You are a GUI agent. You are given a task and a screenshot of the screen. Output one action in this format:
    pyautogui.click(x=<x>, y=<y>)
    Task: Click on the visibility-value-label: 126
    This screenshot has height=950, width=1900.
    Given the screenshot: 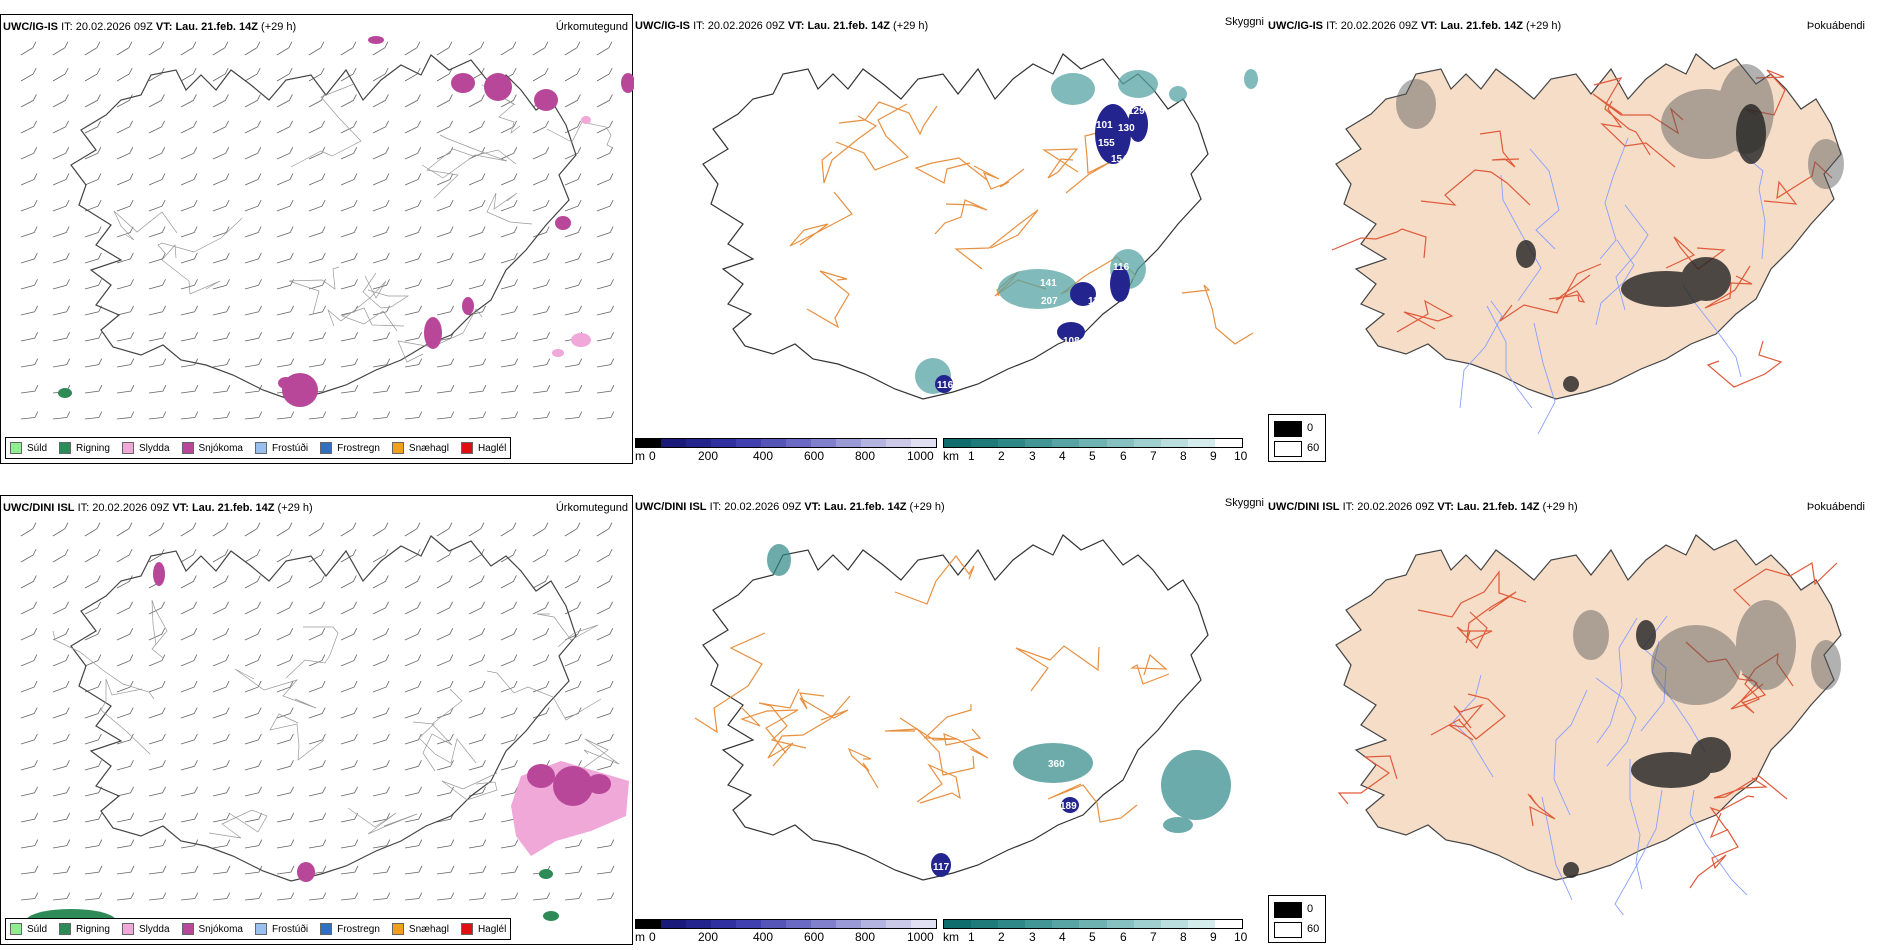 What is the action you would take?
    pyautogui.click(x=1046, y=120)
    